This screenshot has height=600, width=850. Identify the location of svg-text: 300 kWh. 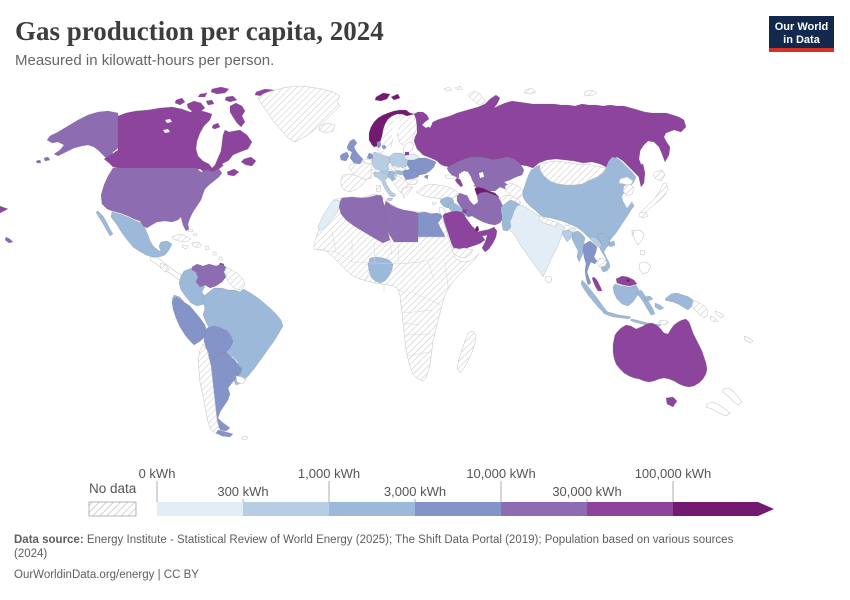
(242, 491).